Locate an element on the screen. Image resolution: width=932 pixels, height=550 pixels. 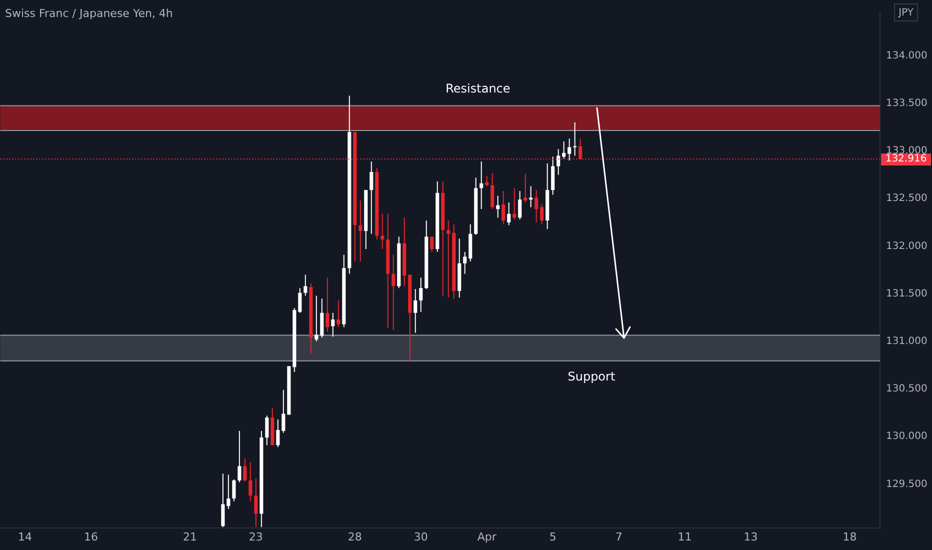
y-tick-label: 129.500 is located at coordinates (907, 484).